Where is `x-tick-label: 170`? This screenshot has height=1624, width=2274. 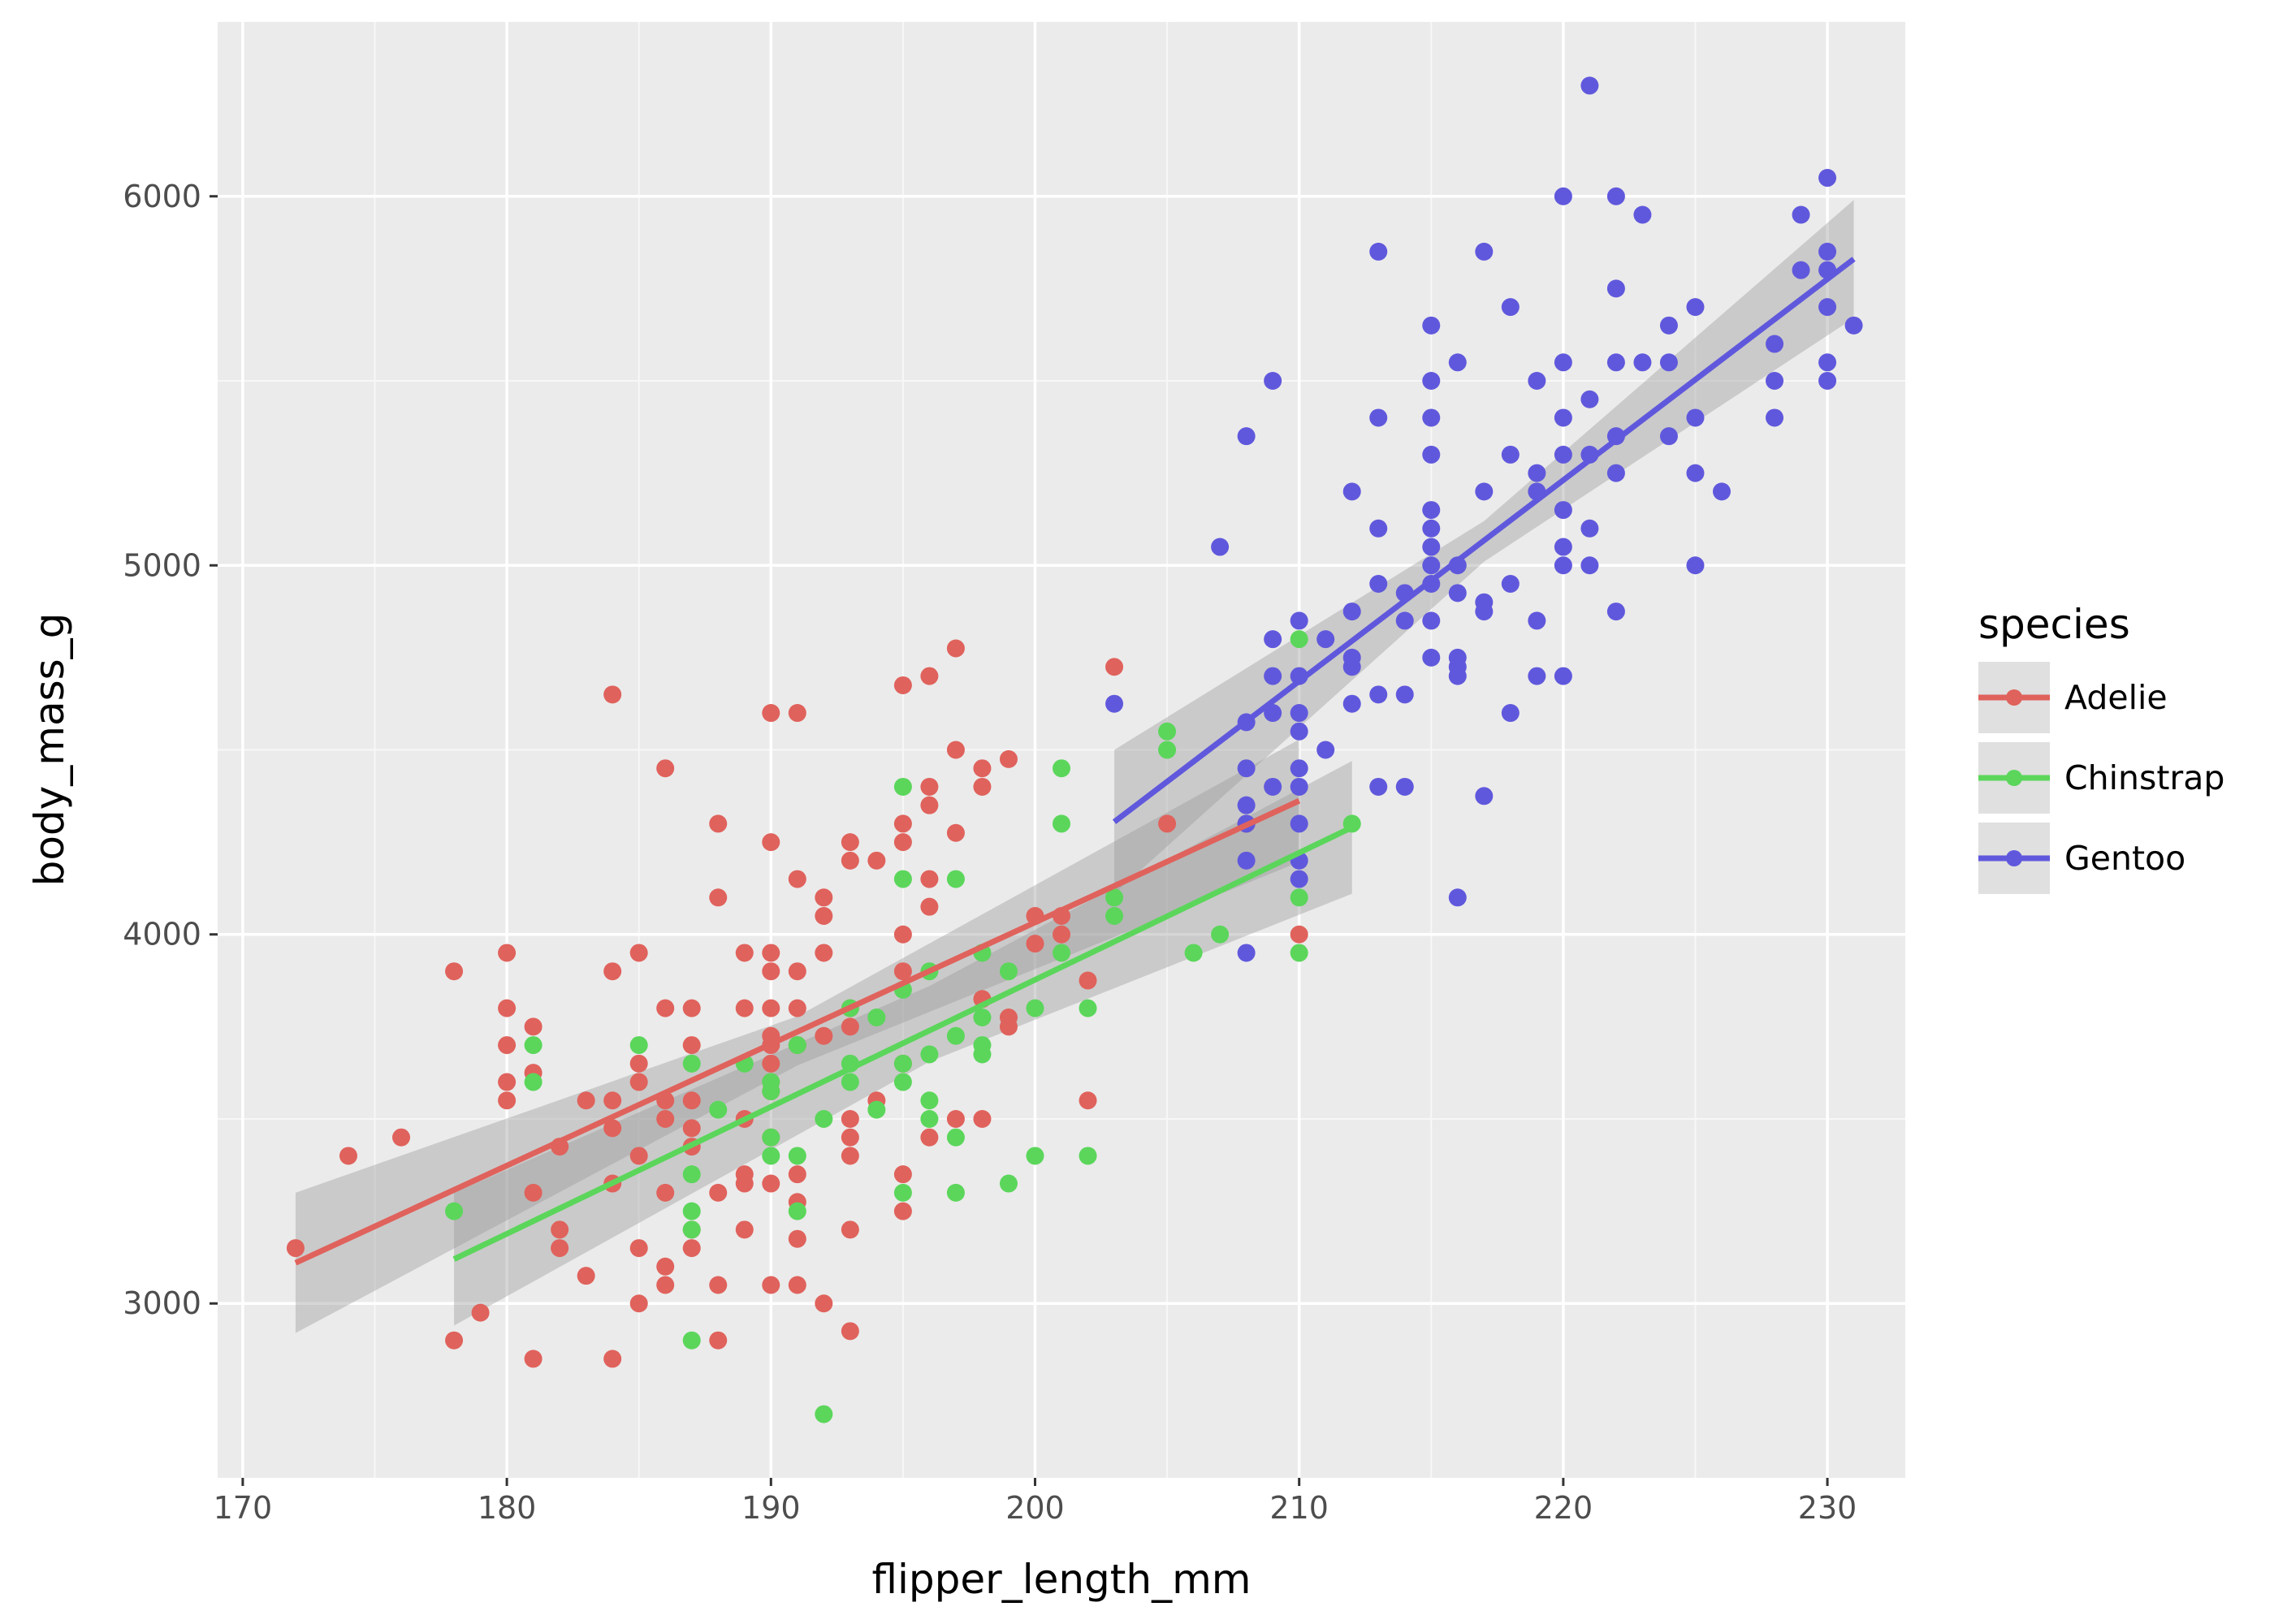
x-tick-label: 170 is located at coordinates (244, 1508).